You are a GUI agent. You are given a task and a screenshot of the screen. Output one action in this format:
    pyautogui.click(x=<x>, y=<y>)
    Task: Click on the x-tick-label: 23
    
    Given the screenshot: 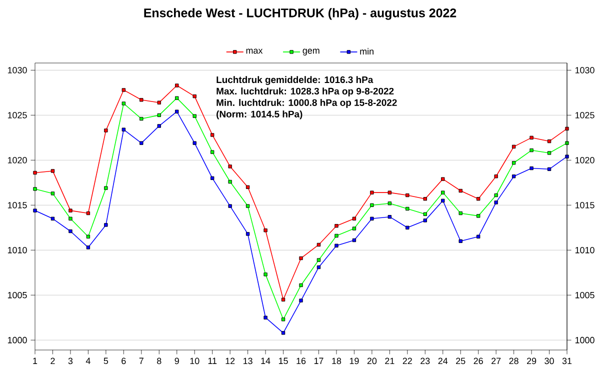 What is the action you would take?
    pyautogui.click(x=425, y=361)
    